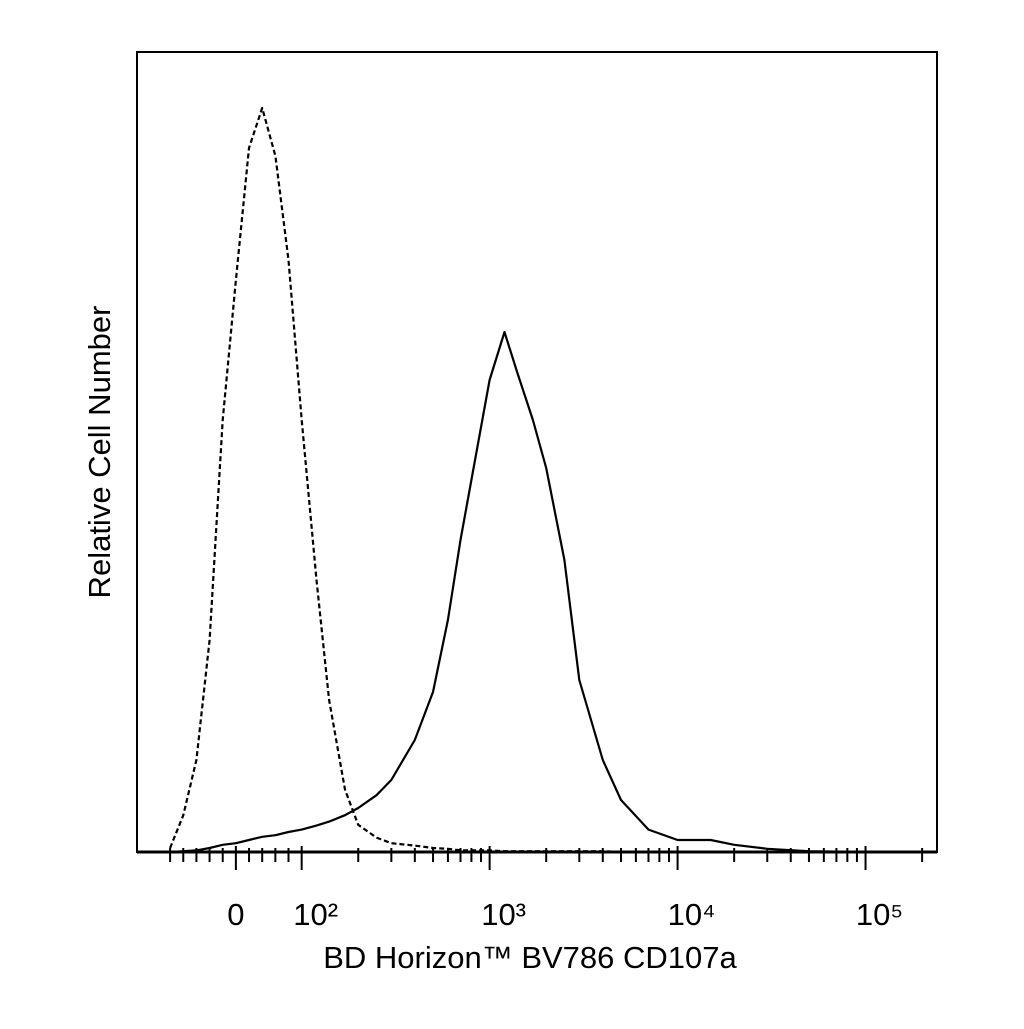 This screenshot has width=1024, height=1029. What do you see at coordinates (692, 914) in the screenshot?
I see `x-tick-label: 10⁴` at bounding box center [692, 914].